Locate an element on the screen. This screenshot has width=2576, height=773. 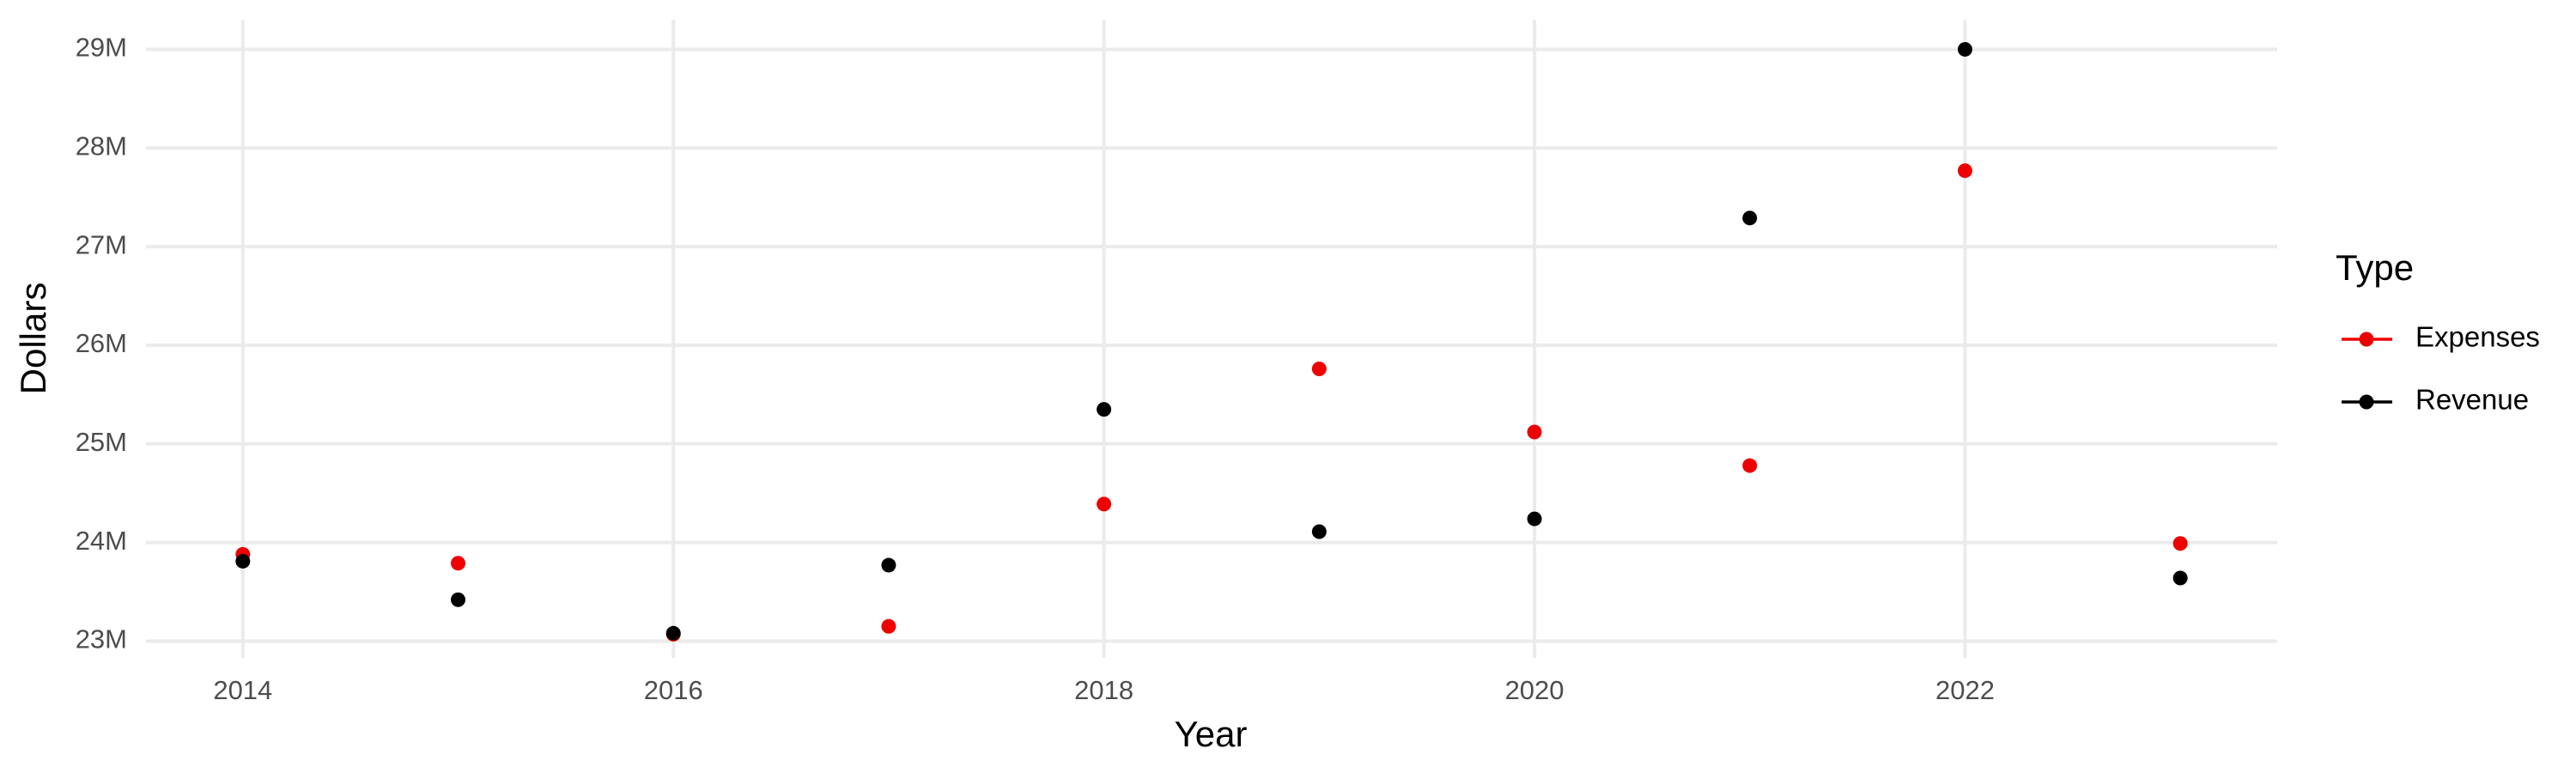
x-tick-label: 2014 is located at coordinates (242, 690).